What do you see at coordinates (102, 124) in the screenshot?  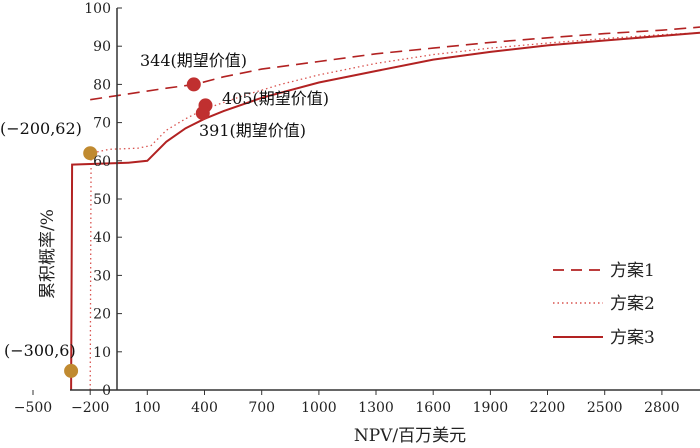 I see `y-tick-label: 70` at bounding box center [102, 124].